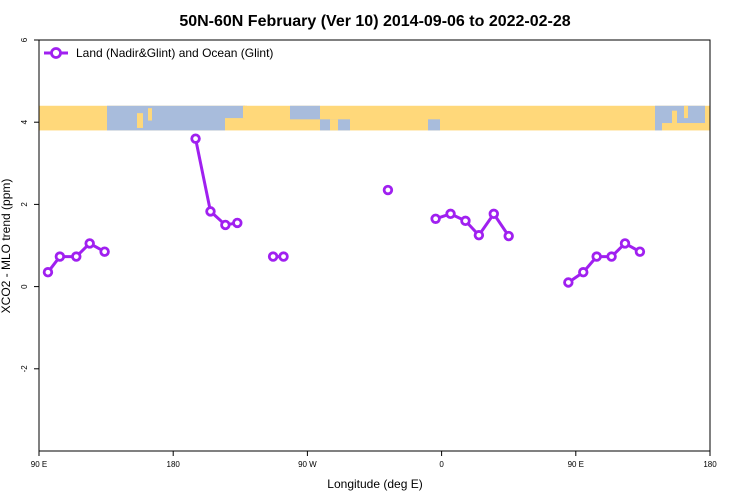  I want to click on y-tick-label: 0, so click(24, 286).